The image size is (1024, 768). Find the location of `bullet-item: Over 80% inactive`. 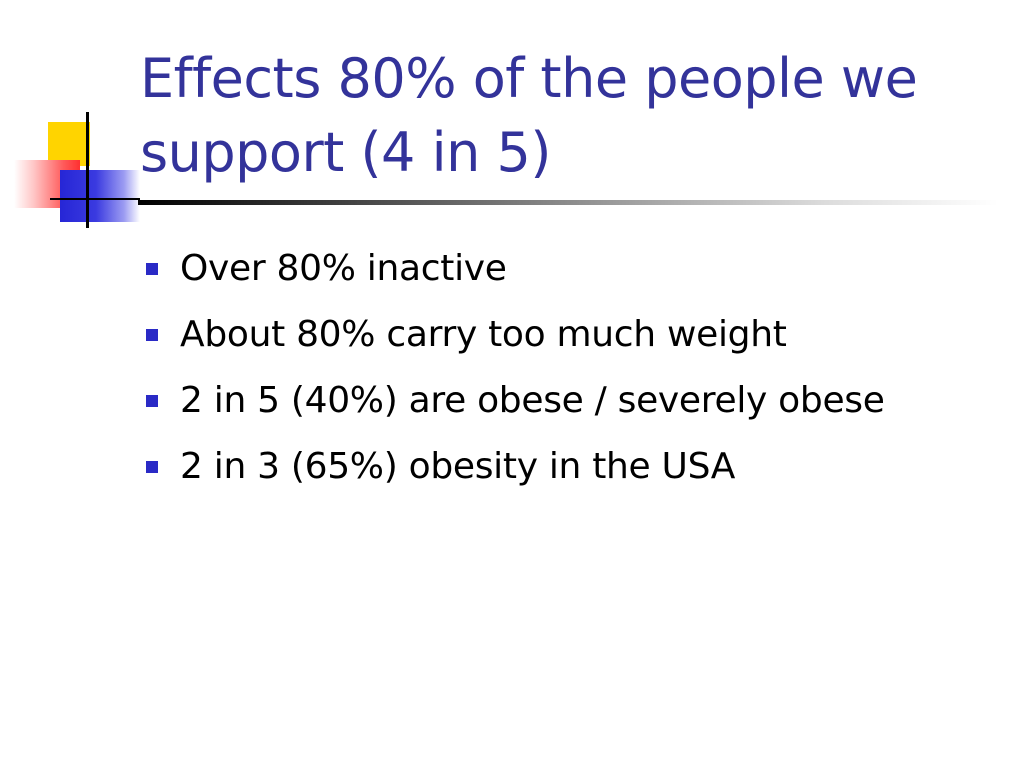

bullet-item: Over 80% inactive is located at coordinates (581, 269).